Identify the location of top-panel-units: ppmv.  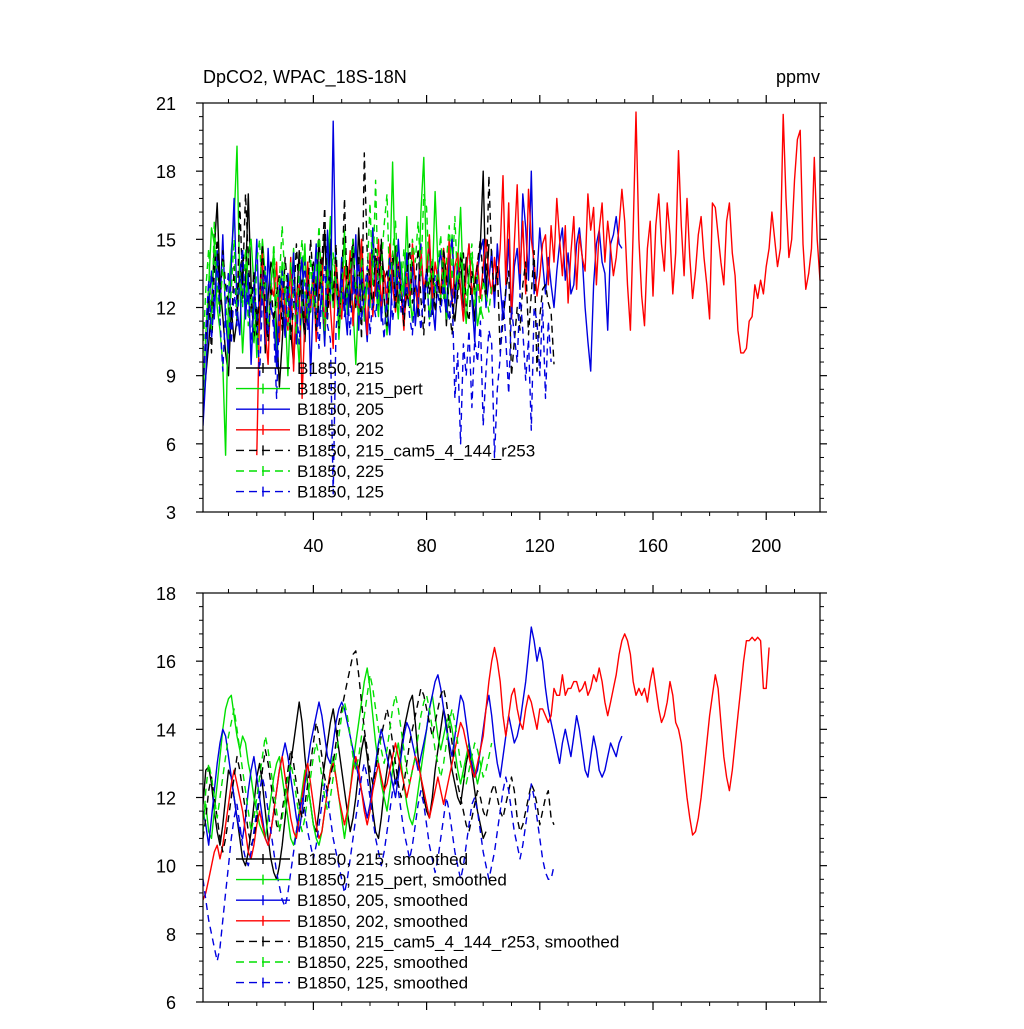
(798, 77).